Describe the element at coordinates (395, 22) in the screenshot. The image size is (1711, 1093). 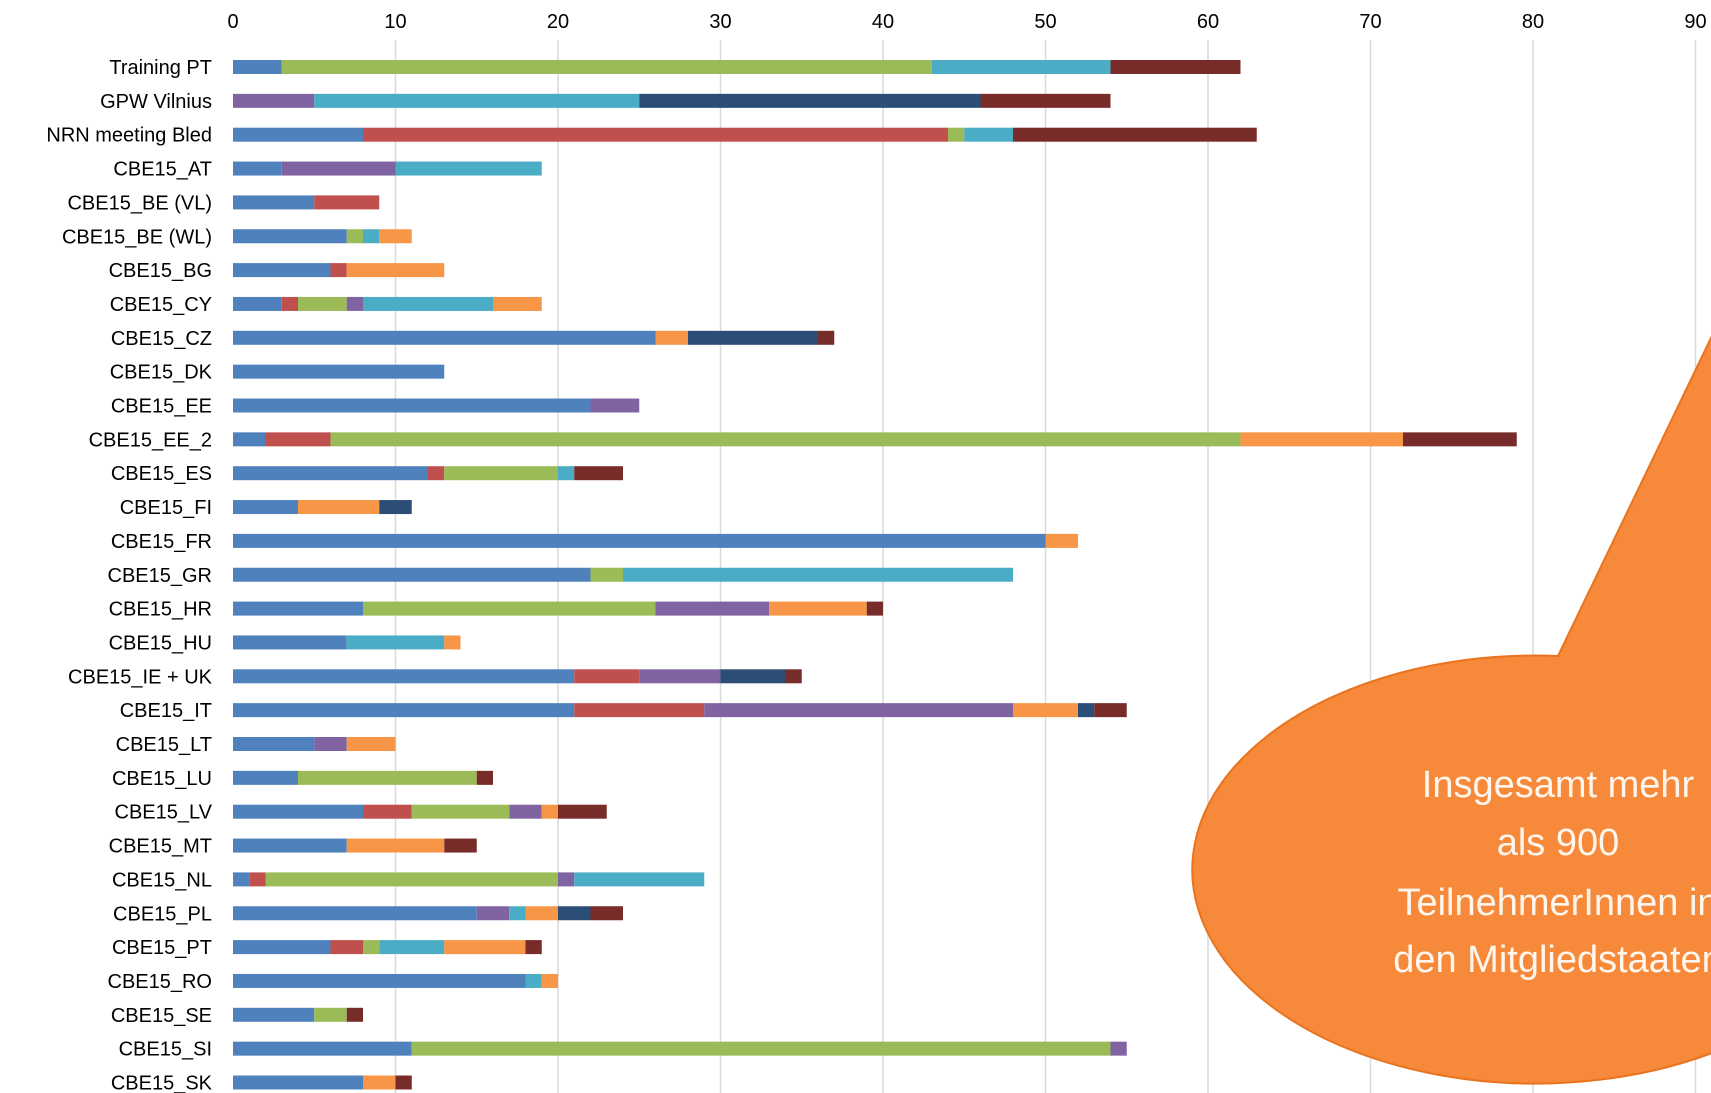
I see `x-tick-label: 10` at that location.